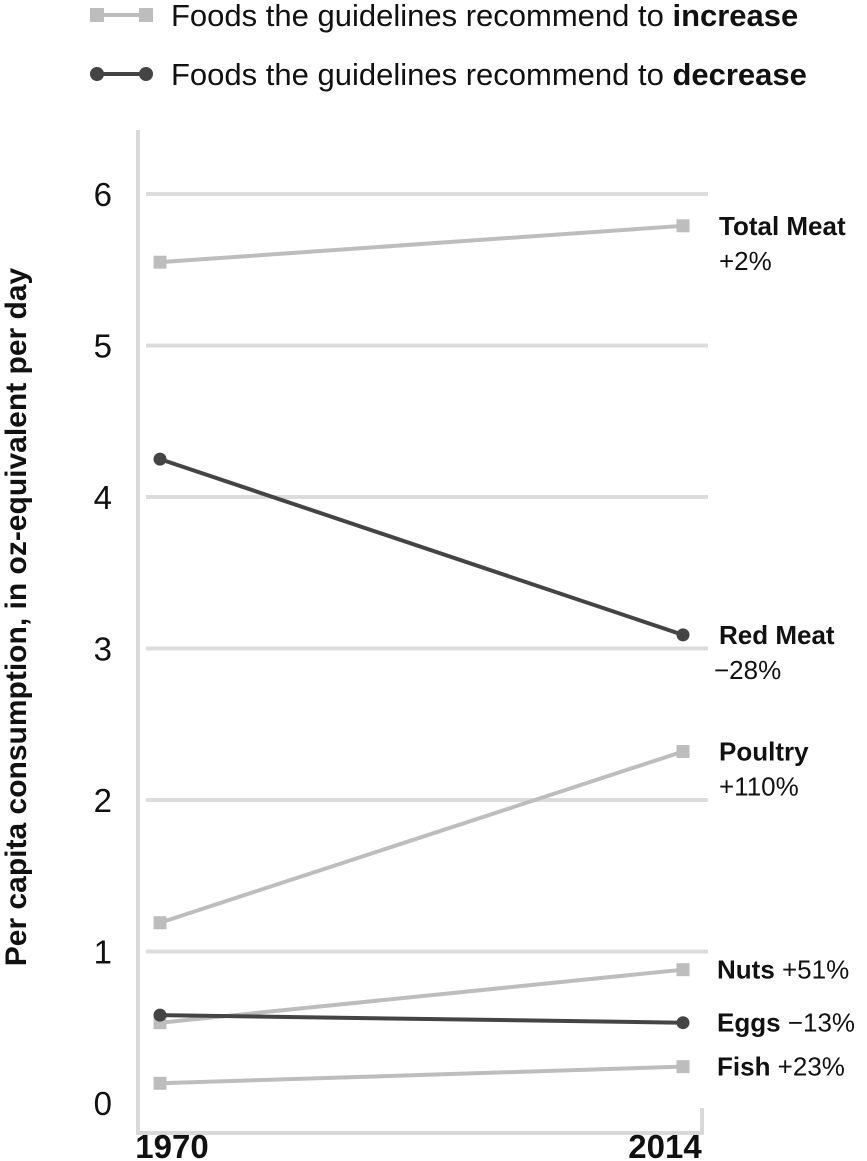  I want to click on series-label-text: Nuts +51%, so click(783, 970).